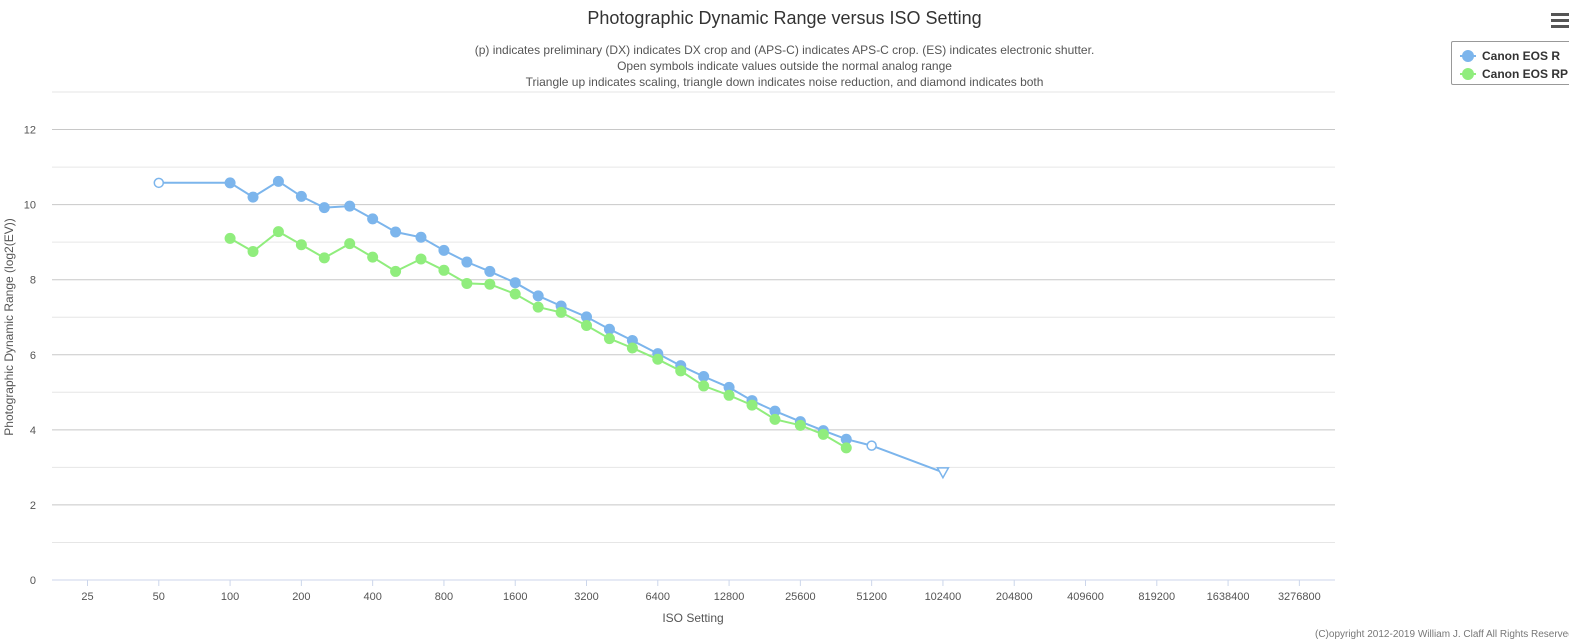 This screenshot has height=643, width=1569. What do you see at coordinates (1525, 74) in the screenshot?
I see `legend-label-canon-eos-rp: Canon EOS RP` at bounding box center [1525, 74].